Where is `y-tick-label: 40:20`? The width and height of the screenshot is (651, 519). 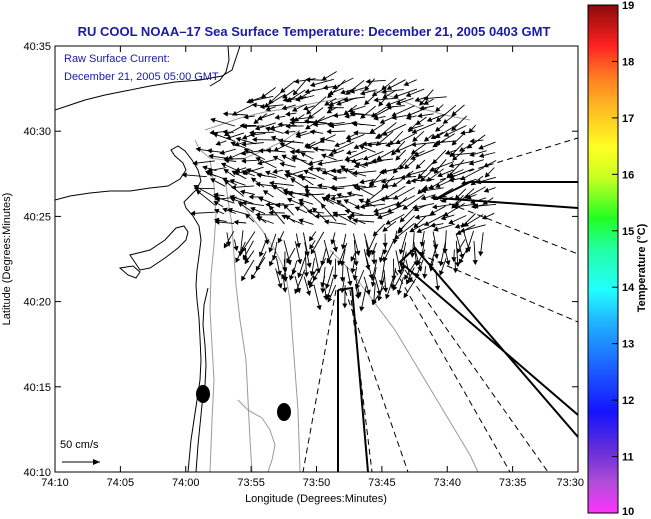
y-tick-label: 40:20 is located at coordinates (37, 303).